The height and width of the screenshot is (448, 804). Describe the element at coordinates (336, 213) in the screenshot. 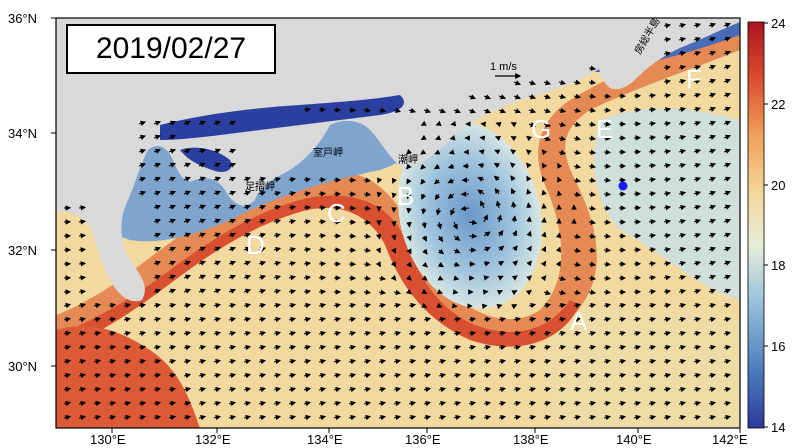

I see `region-label-c: C` at that location.